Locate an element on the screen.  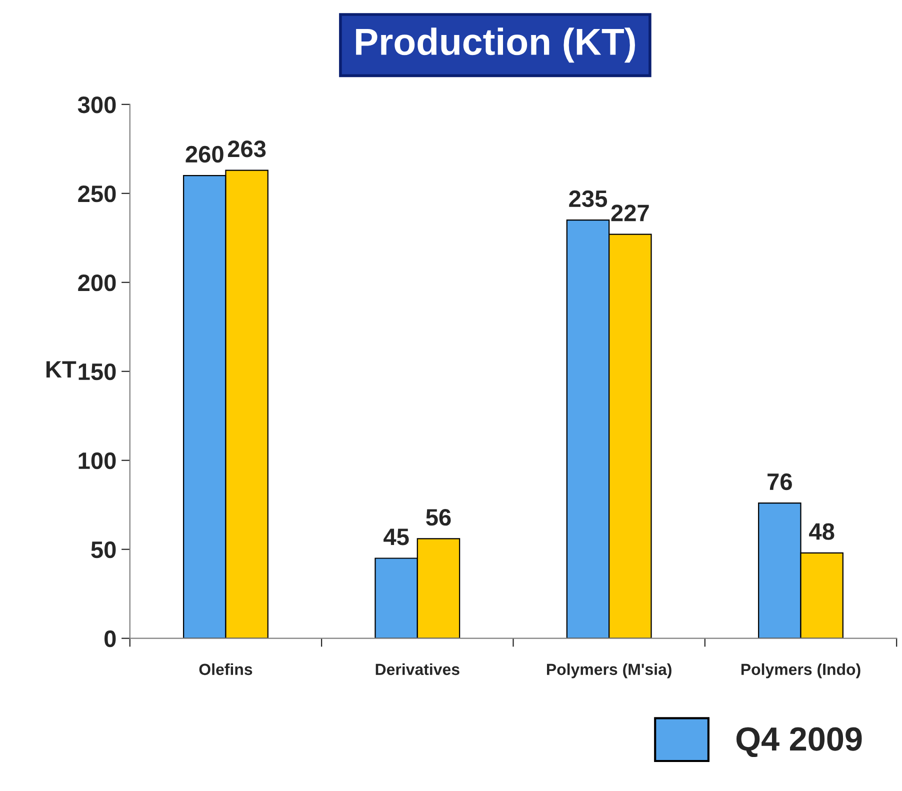
y-tick-label: 250 is located at coordinates (97, 193).